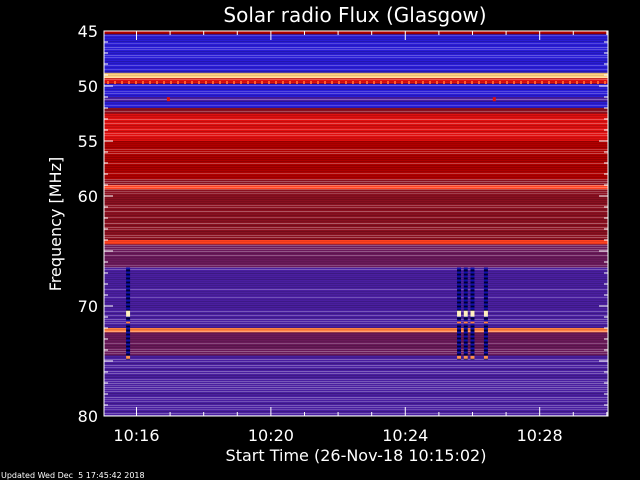 This screenshot has width=640, height=480. What do you see at coordinates (88, 31) in the screenshot?
I see `y-tick-label: 45` at bounding box center [88, 31].